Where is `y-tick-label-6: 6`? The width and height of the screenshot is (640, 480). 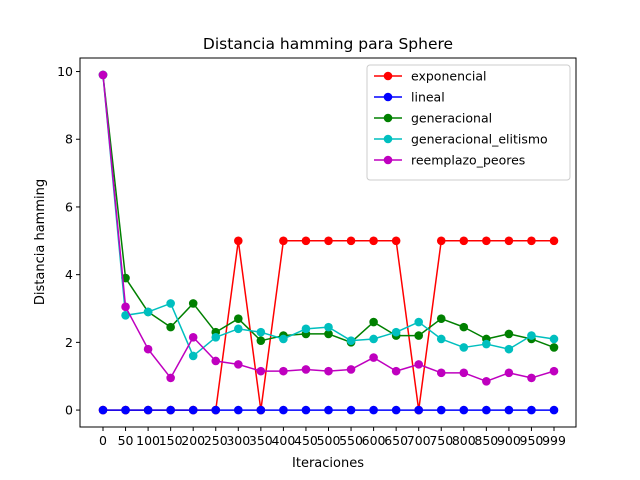 y-tick-label-6: 6 is located at coordinates (69, 206).